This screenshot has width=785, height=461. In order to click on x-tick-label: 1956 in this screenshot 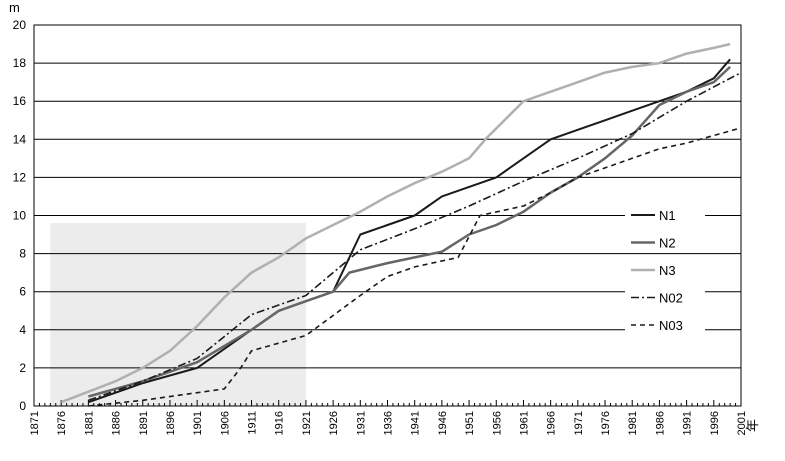, I will do `click(497, 423)`.